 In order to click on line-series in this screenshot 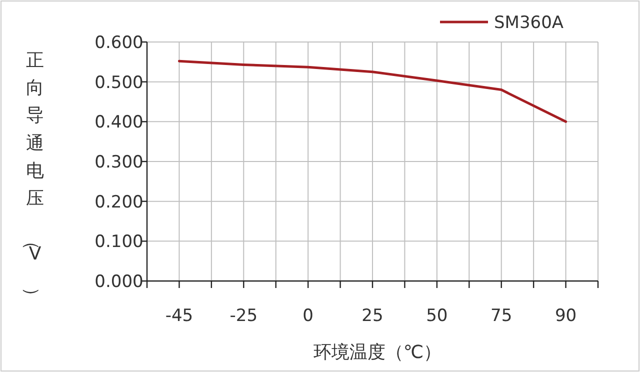, I will do `click(373, 91)`.